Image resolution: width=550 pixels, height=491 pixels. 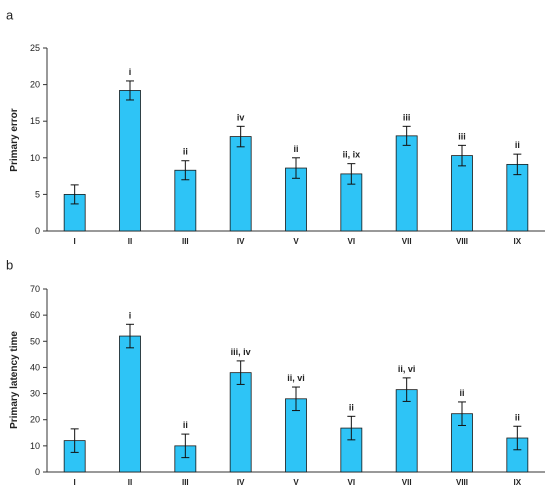 I want to click on y-tick-label: 30, so click(x=35, y=394).